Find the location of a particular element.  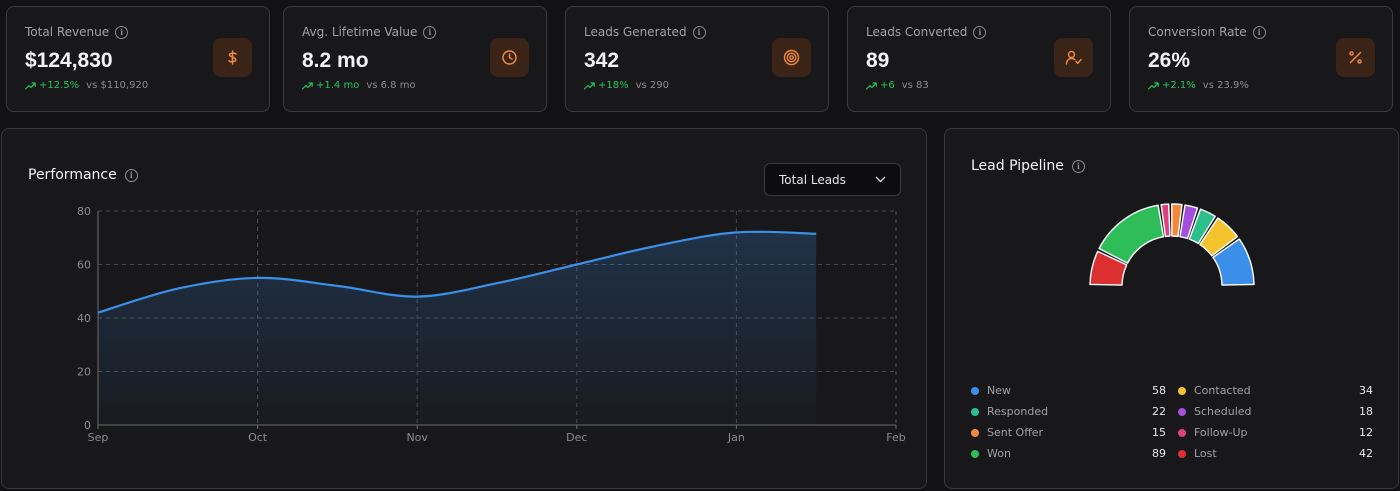

x-tick-label: Sep is located at coordinates (98, 437).